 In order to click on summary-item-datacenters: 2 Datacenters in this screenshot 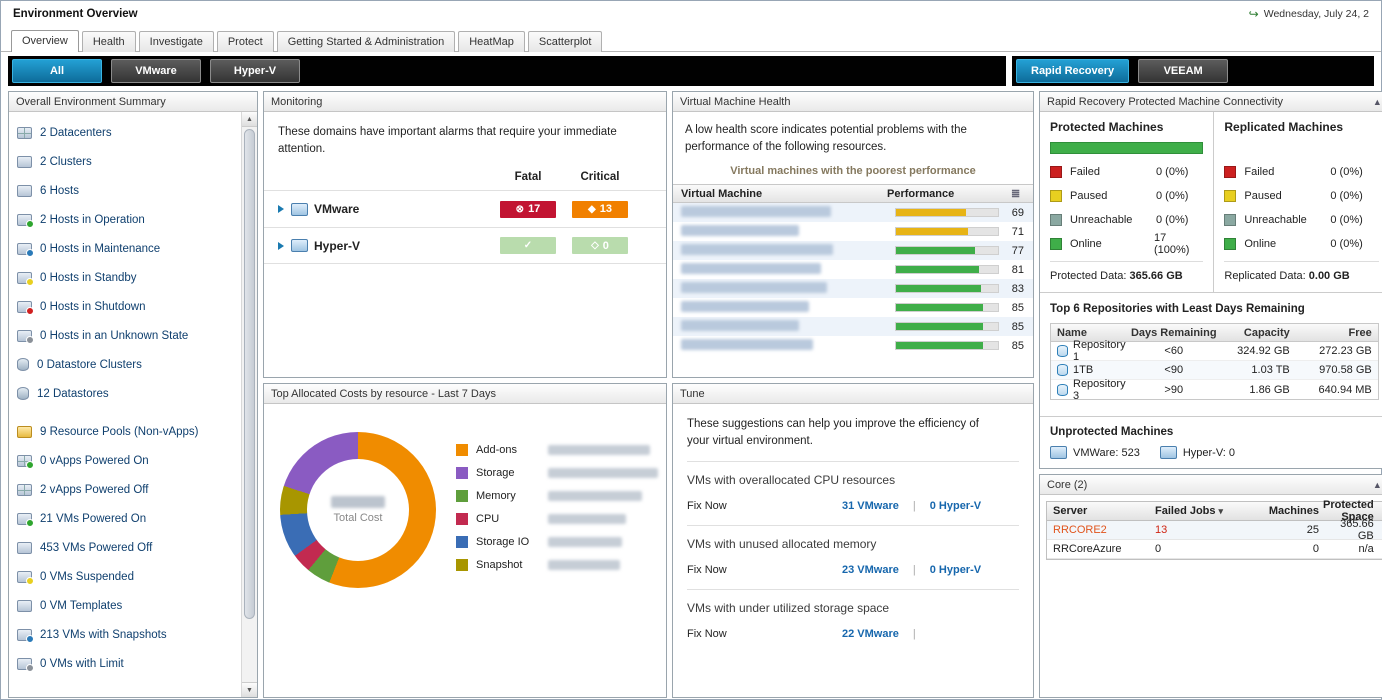, I will do `click(126, 132)`.